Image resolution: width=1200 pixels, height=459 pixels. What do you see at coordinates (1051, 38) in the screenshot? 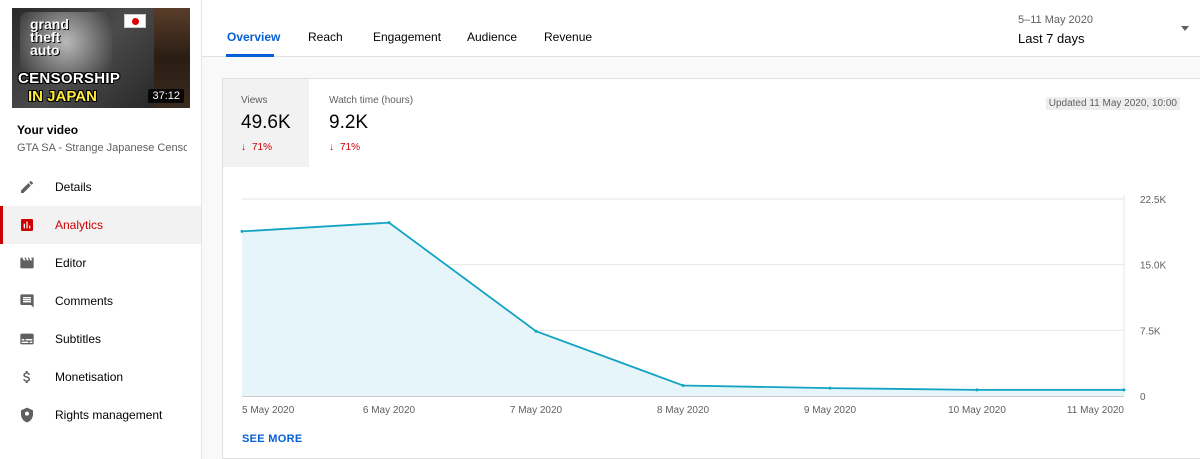
I see `date-range-label: Last 7 days` at bounding box center [1051, 38].